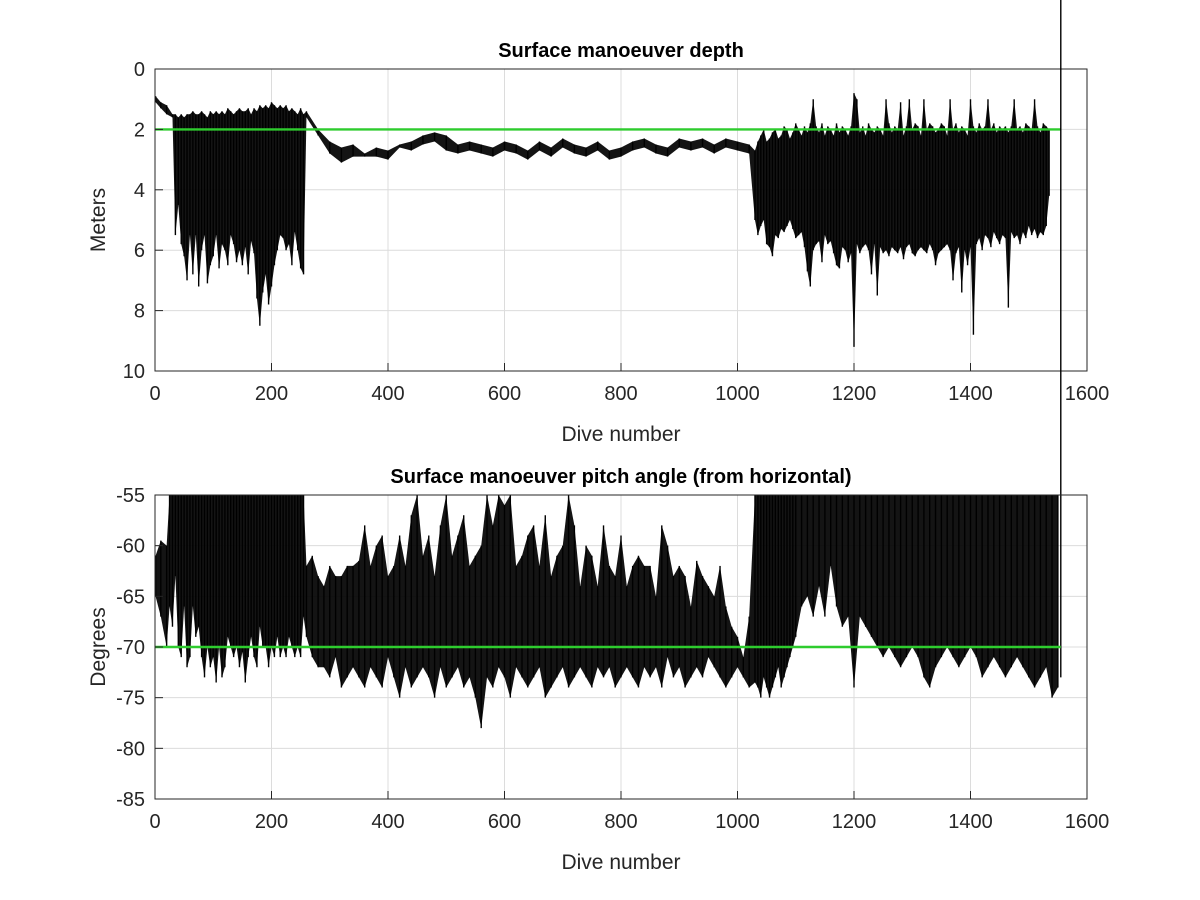 The width and height of the screenshot is (1200, 900). Describe the element at coordinates (620, 822) in the screenshot. I see `pitch-x-tick-label: 800` at that location.